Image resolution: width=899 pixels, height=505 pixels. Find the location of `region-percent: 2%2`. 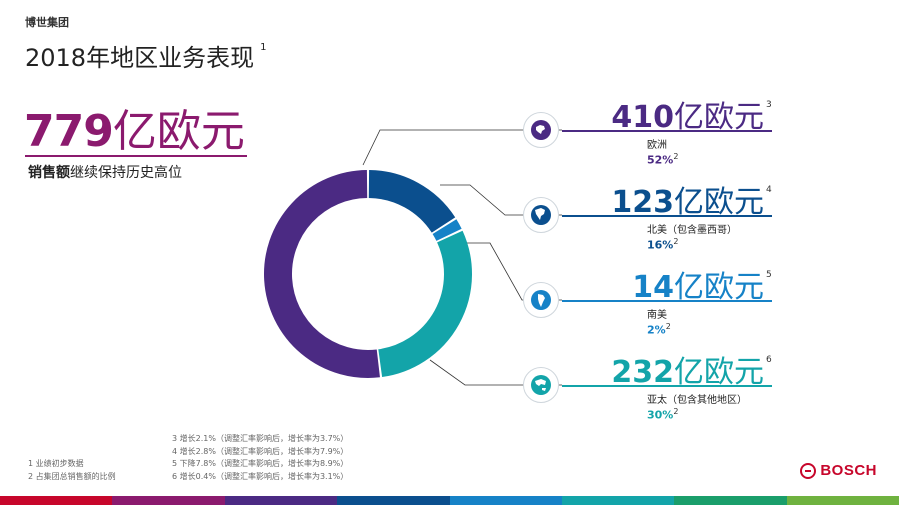

region-percent: 2%2 is located at coordinates (659, 329).